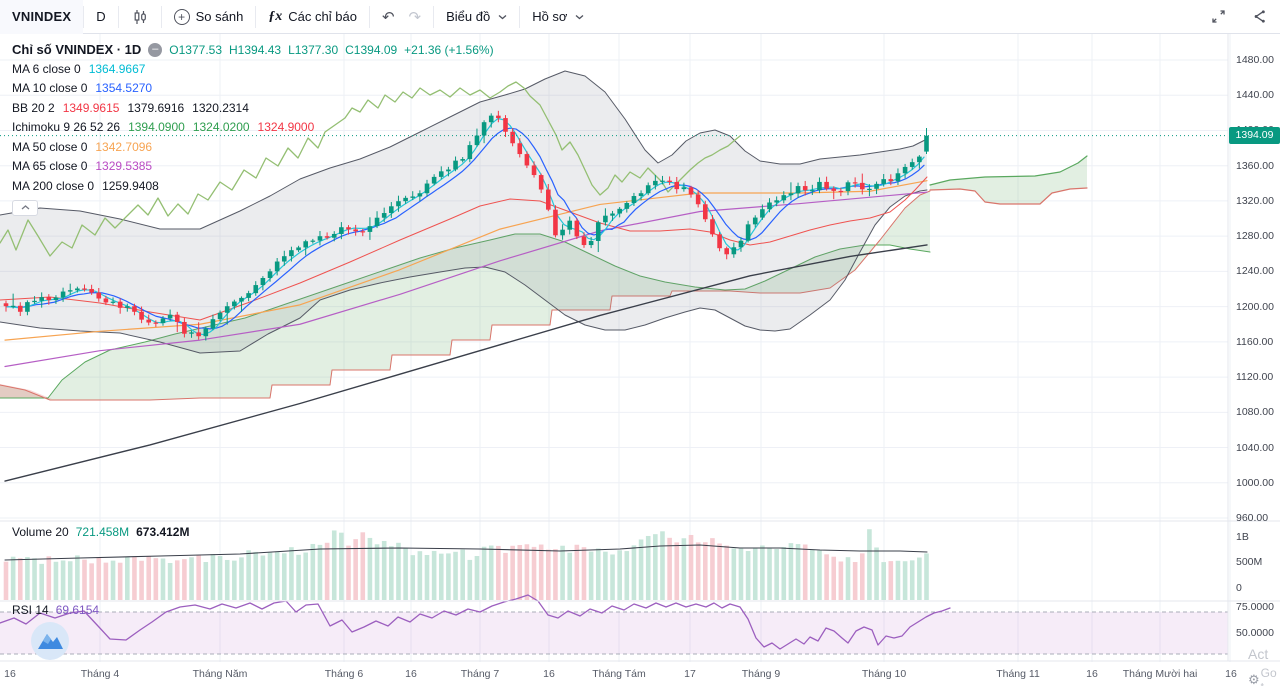 Image resolution: width=1280 pixels, height=686 pixels. What do you see at coordinates (1255, 447) in the screenshot?
I see `price-axis-label: 1040.00` at bounding box center [1255, 447].